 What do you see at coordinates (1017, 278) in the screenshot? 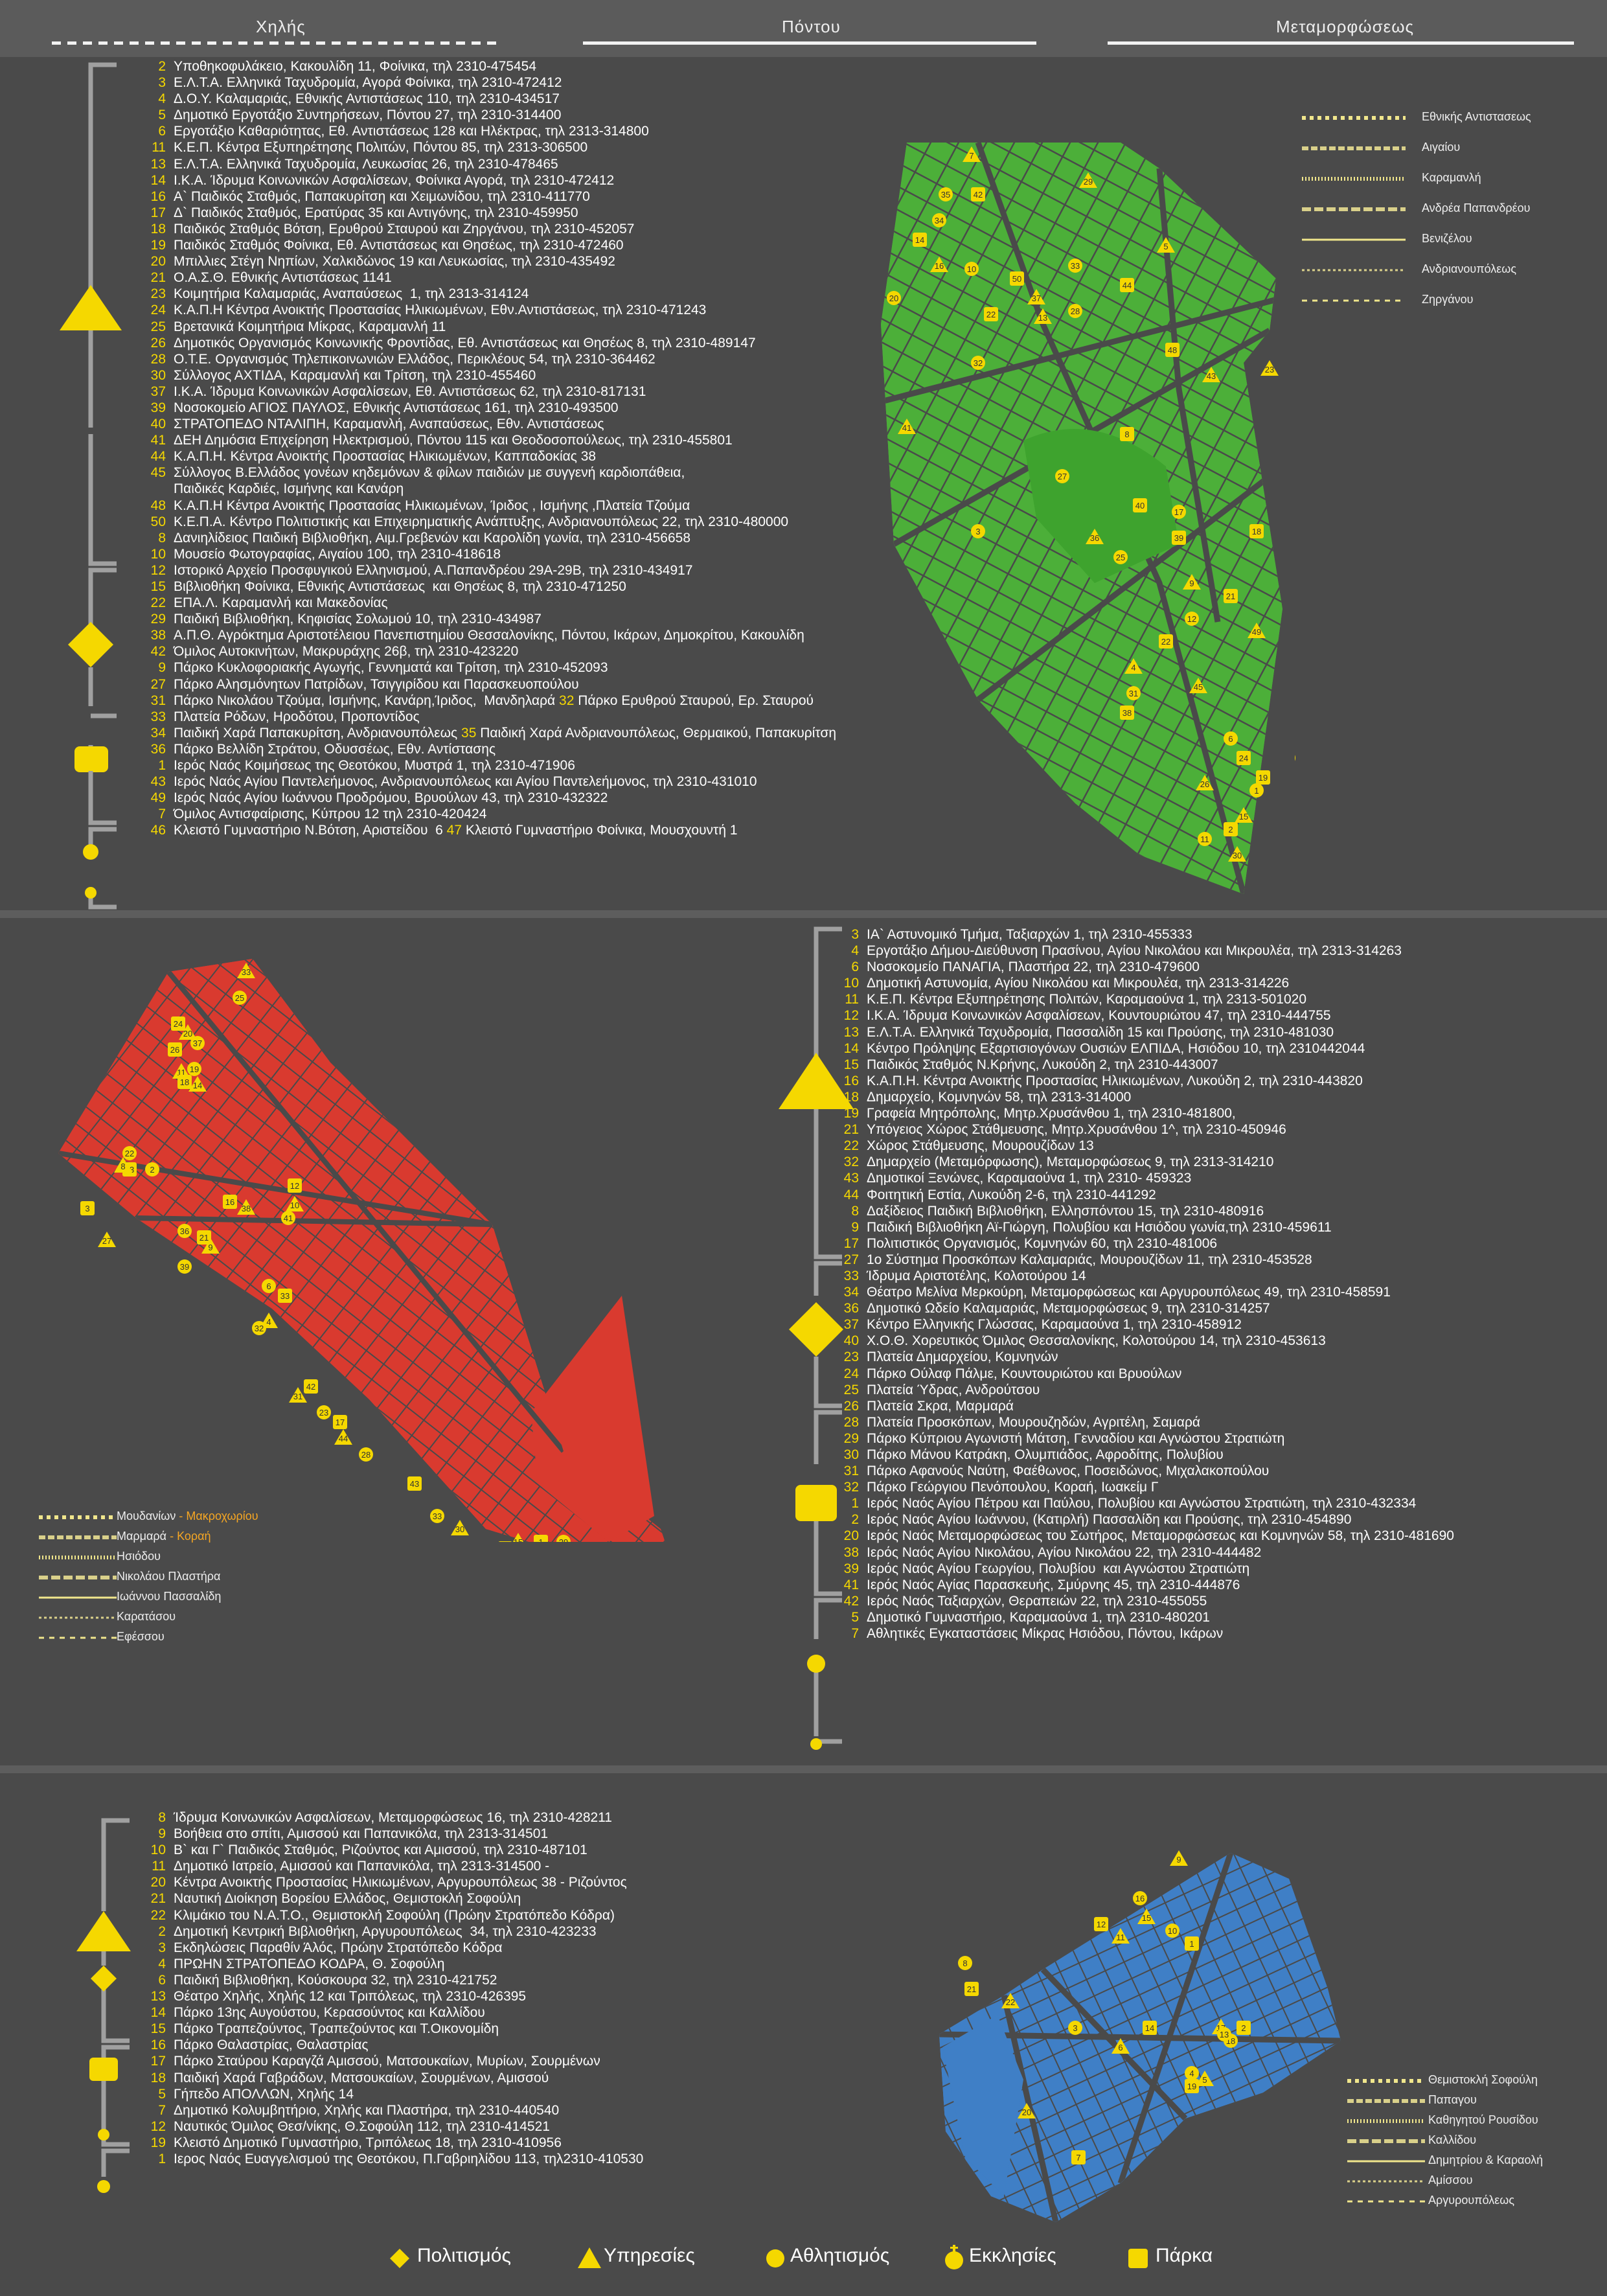
I see `map-marker: 50` at bounding box center [1017, 278].